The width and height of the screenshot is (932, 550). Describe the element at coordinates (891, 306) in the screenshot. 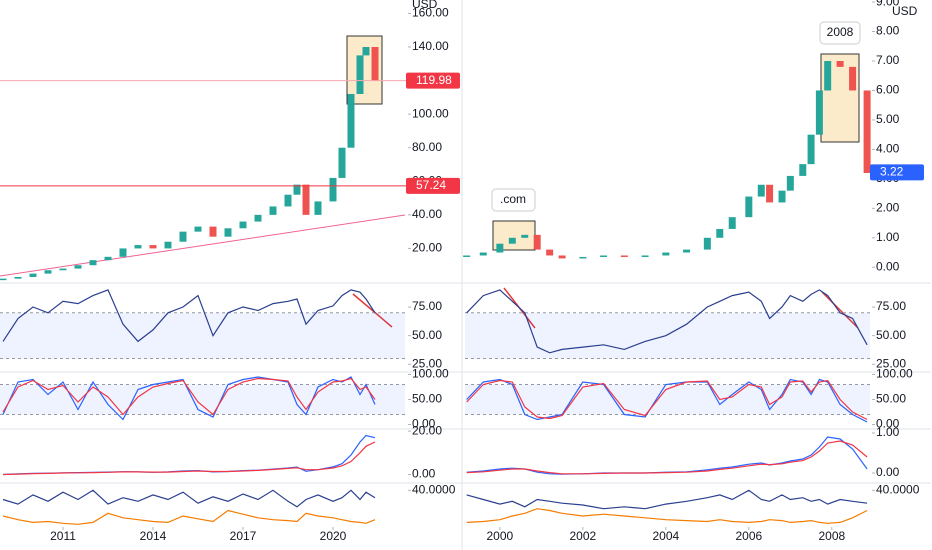

I see `y-tick-label: 75.00` at that location.